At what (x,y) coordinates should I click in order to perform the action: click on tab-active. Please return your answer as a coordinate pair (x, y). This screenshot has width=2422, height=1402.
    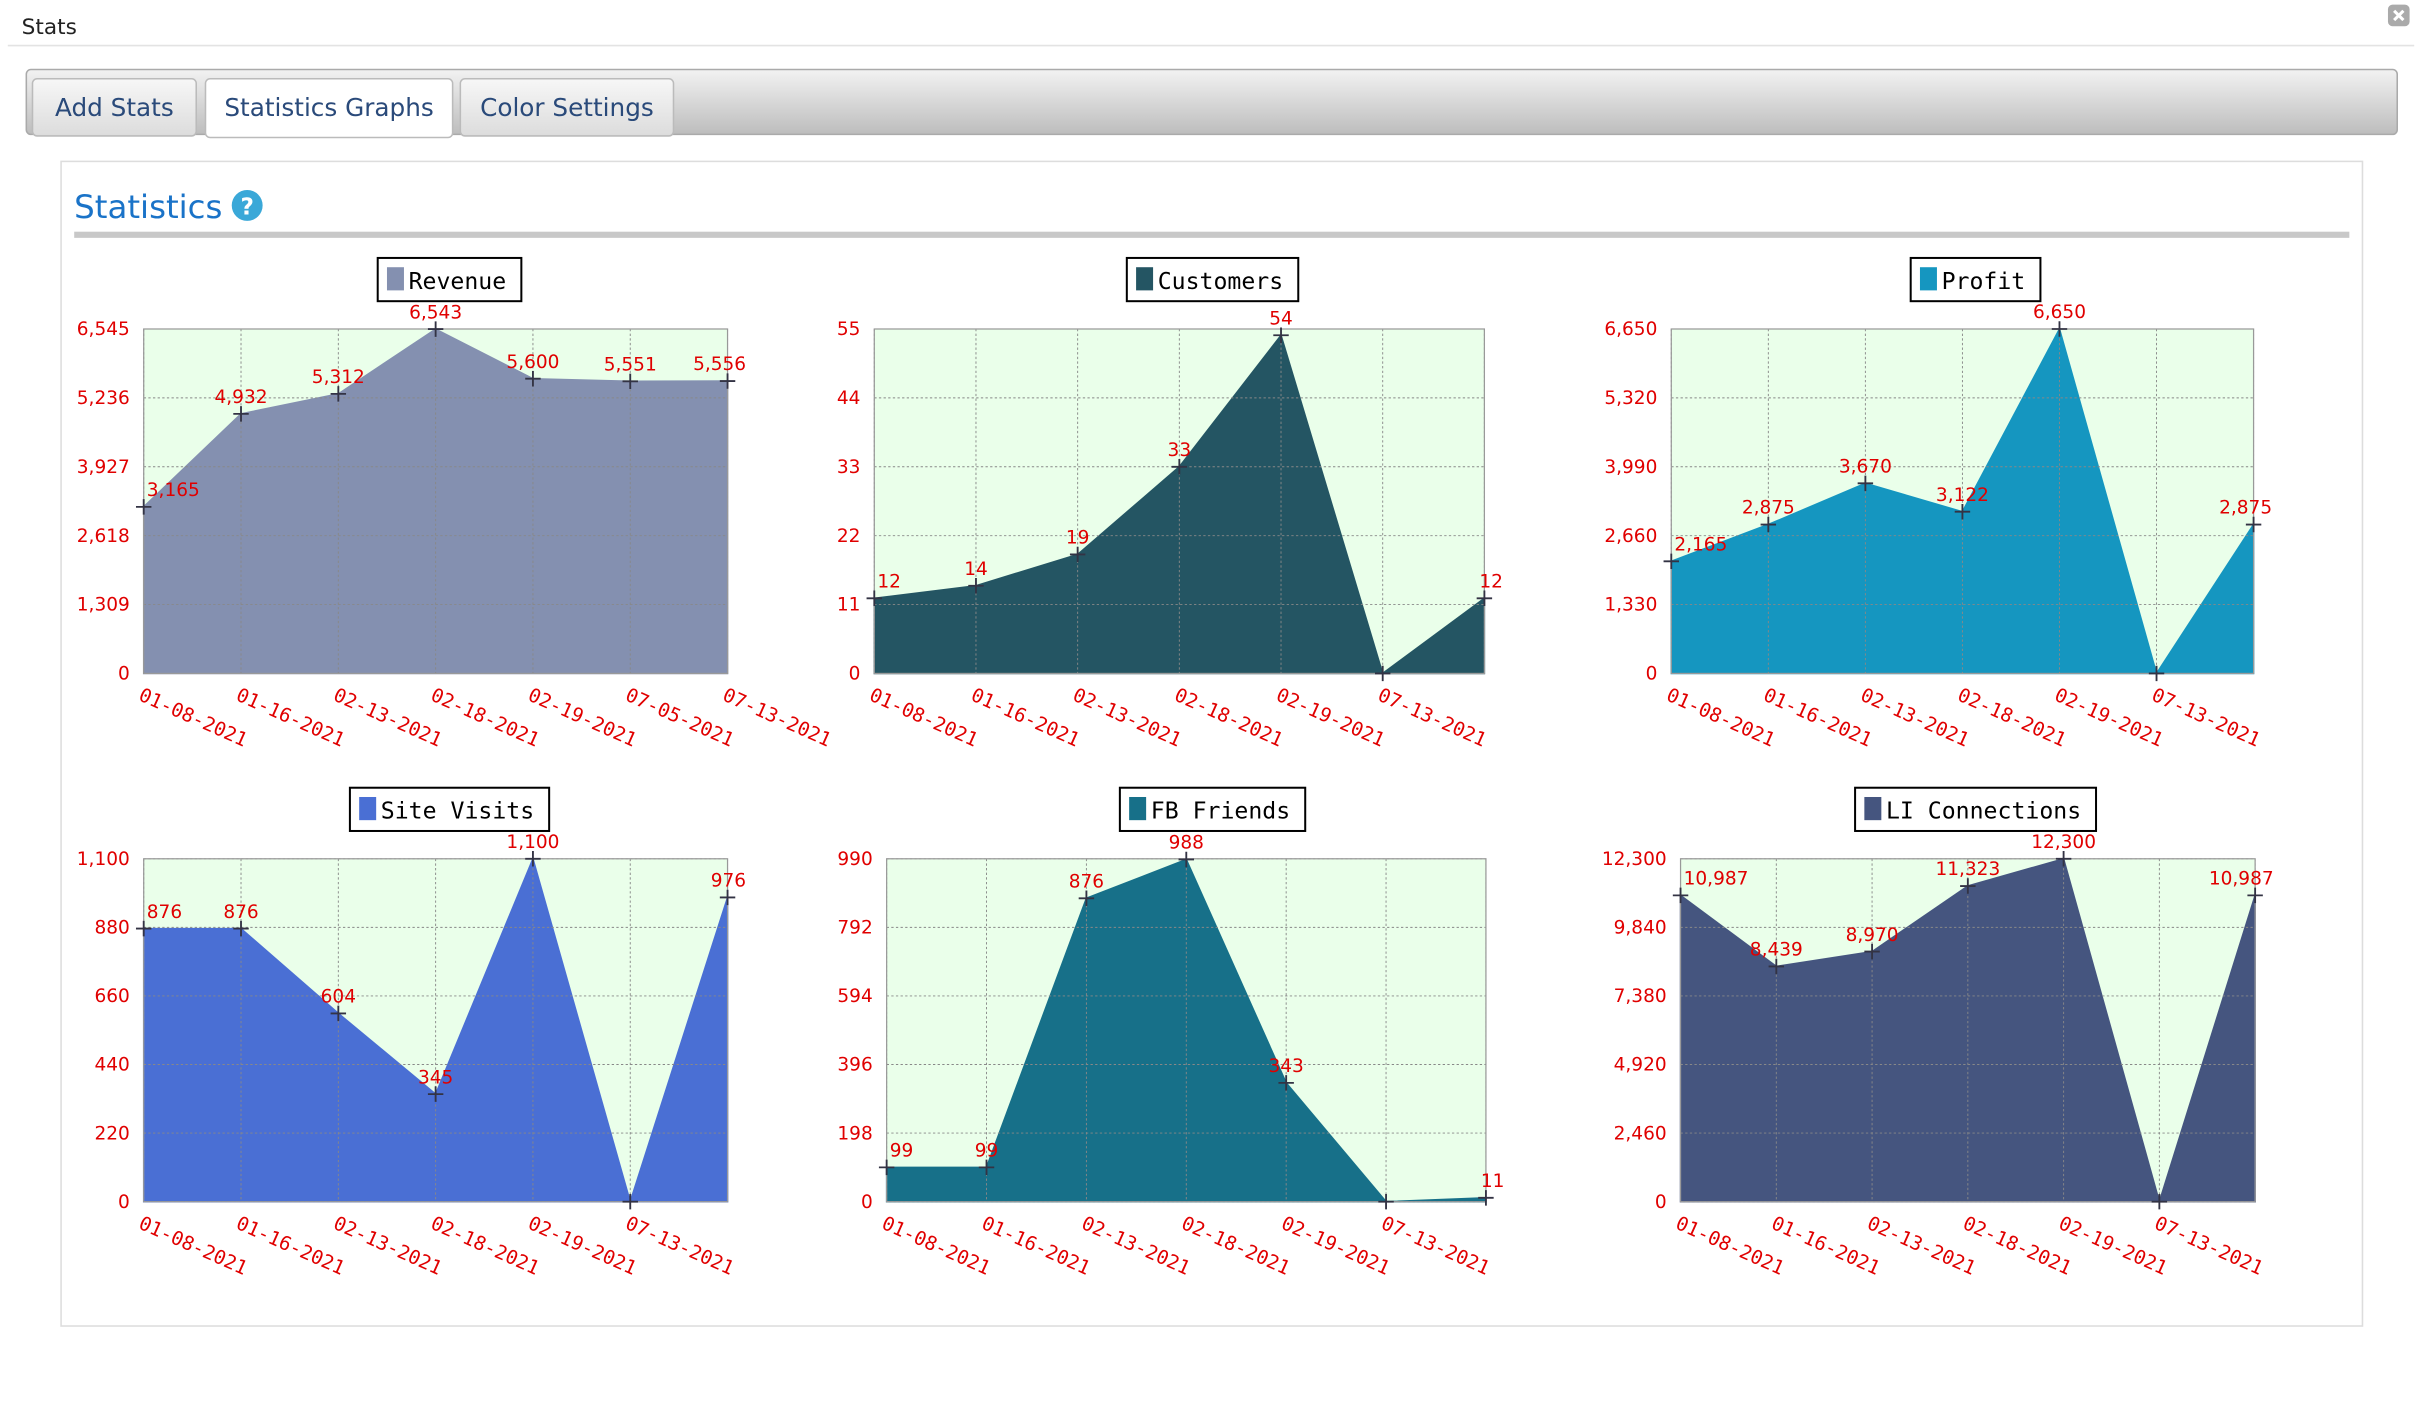
    Looking at the image, I should click on (329, 108).